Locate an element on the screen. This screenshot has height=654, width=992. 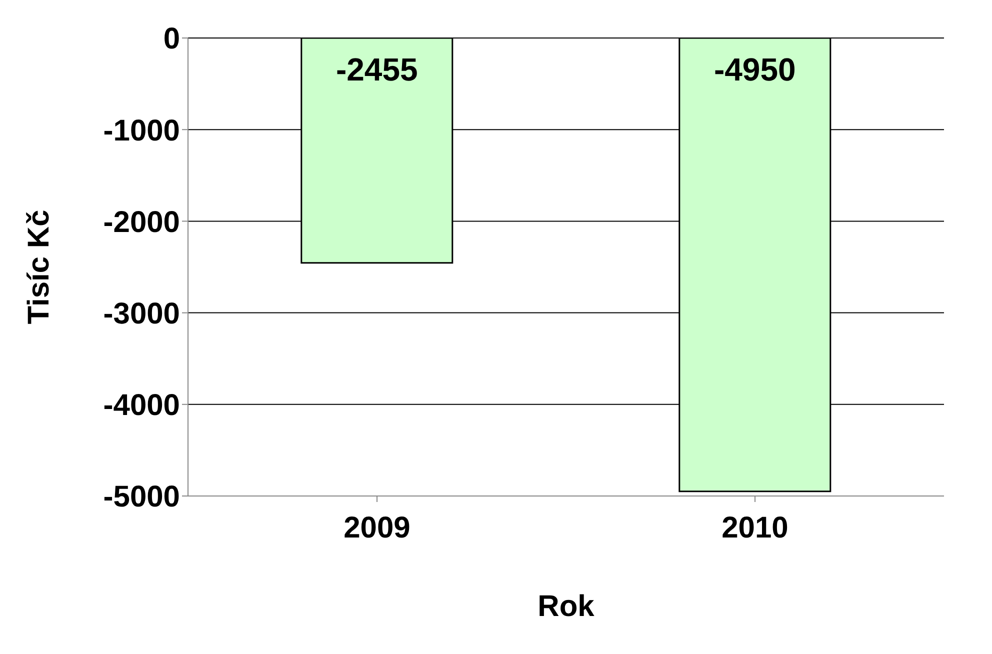
x-axis-title: Rok is located at coordinates (566, 606).